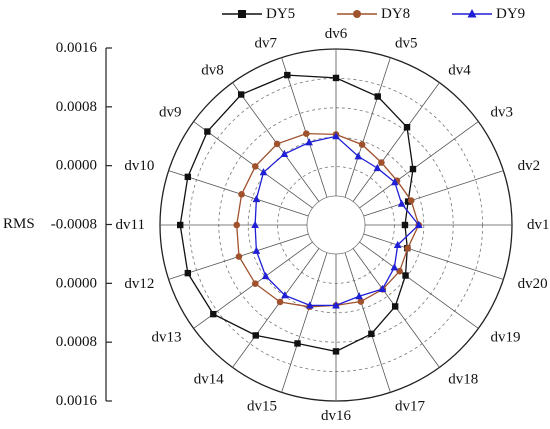 Image resolution: width=550 pixels, height=429 pixels. Describe the element at coordinates (538, 225) in the screenshot. I see `spoke-label: dv1` at that location.